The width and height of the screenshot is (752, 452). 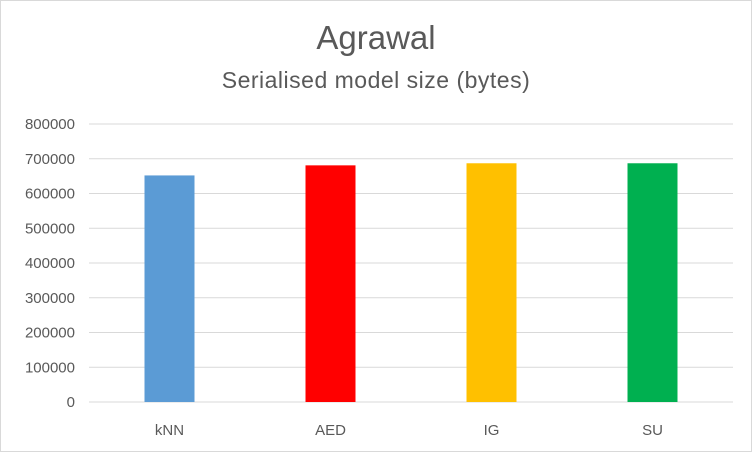 I want to click on y-tick-label: 400000, so click(x=50, y=263).